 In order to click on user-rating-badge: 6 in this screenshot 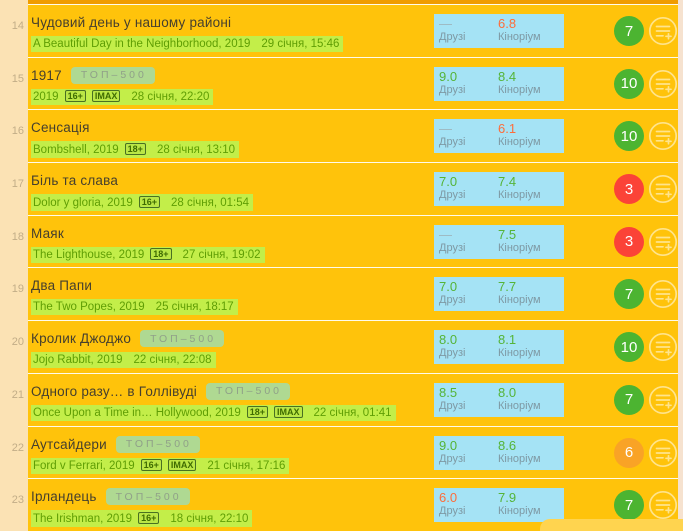, I will do `click(629, 452)`.